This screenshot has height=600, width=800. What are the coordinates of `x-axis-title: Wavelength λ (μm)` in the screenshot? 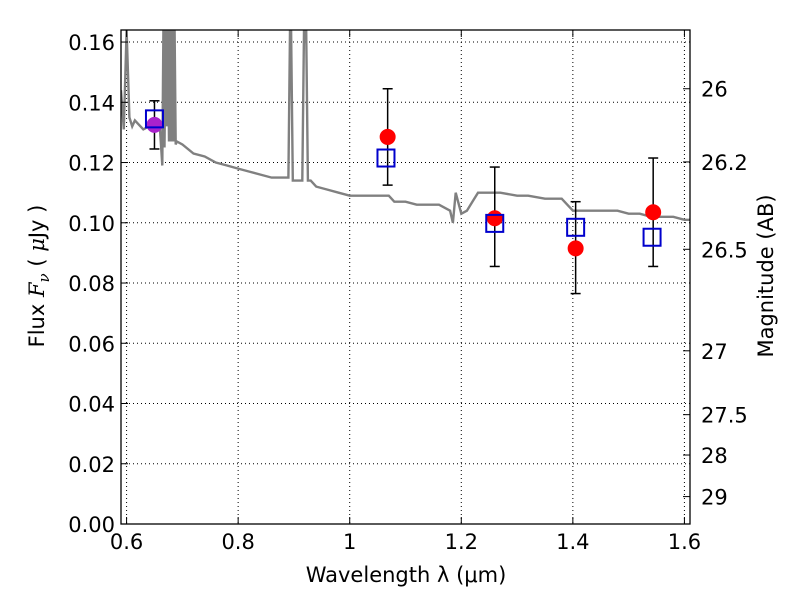 It's located at (406, 575).